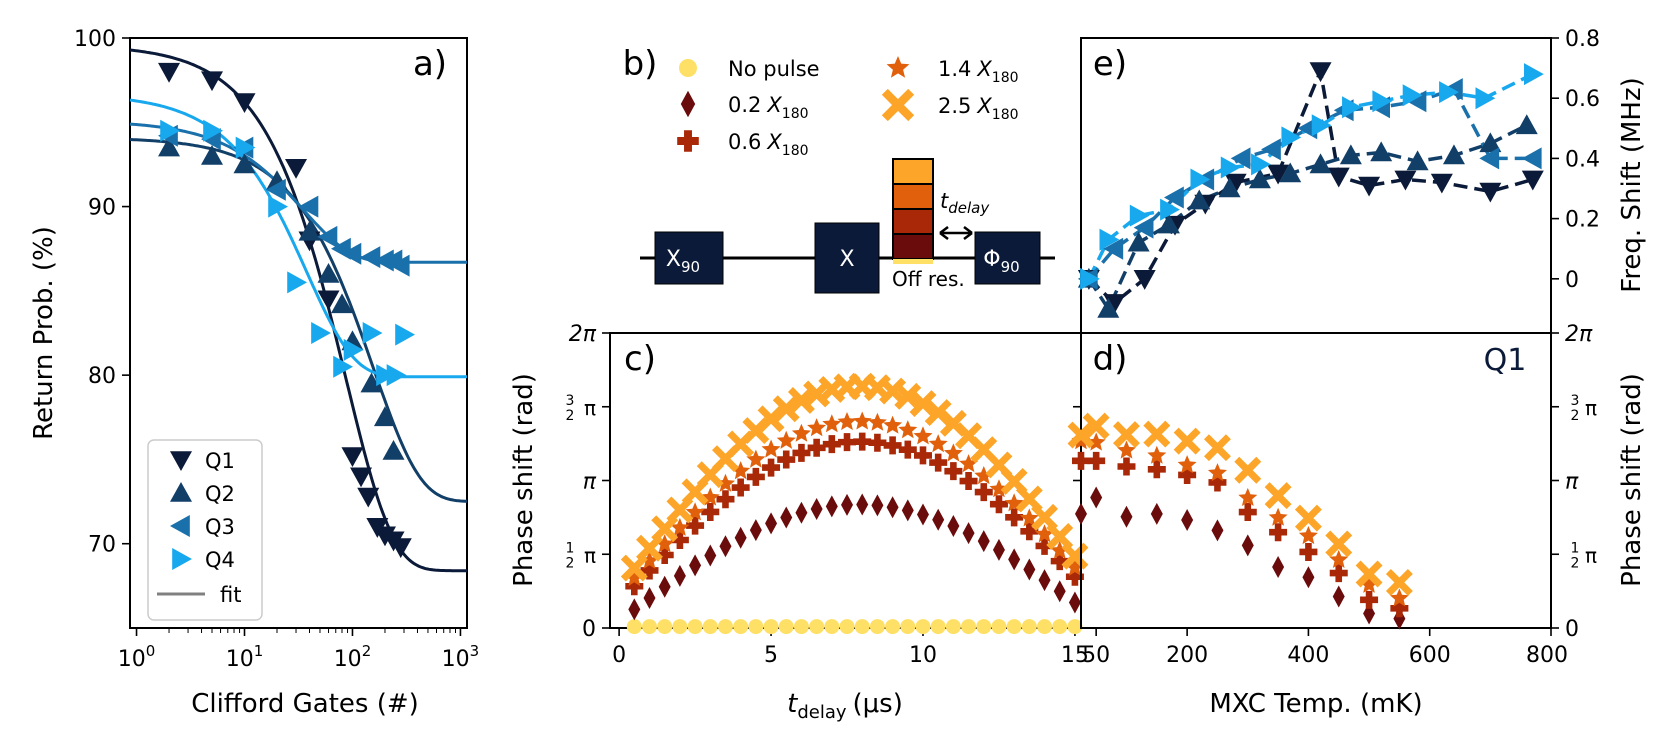 The width and height of the screenshot is (1660, 738). Describe the element at coordinates (1007, 258) in the screenshot. I see `gate-phi90` at that location.